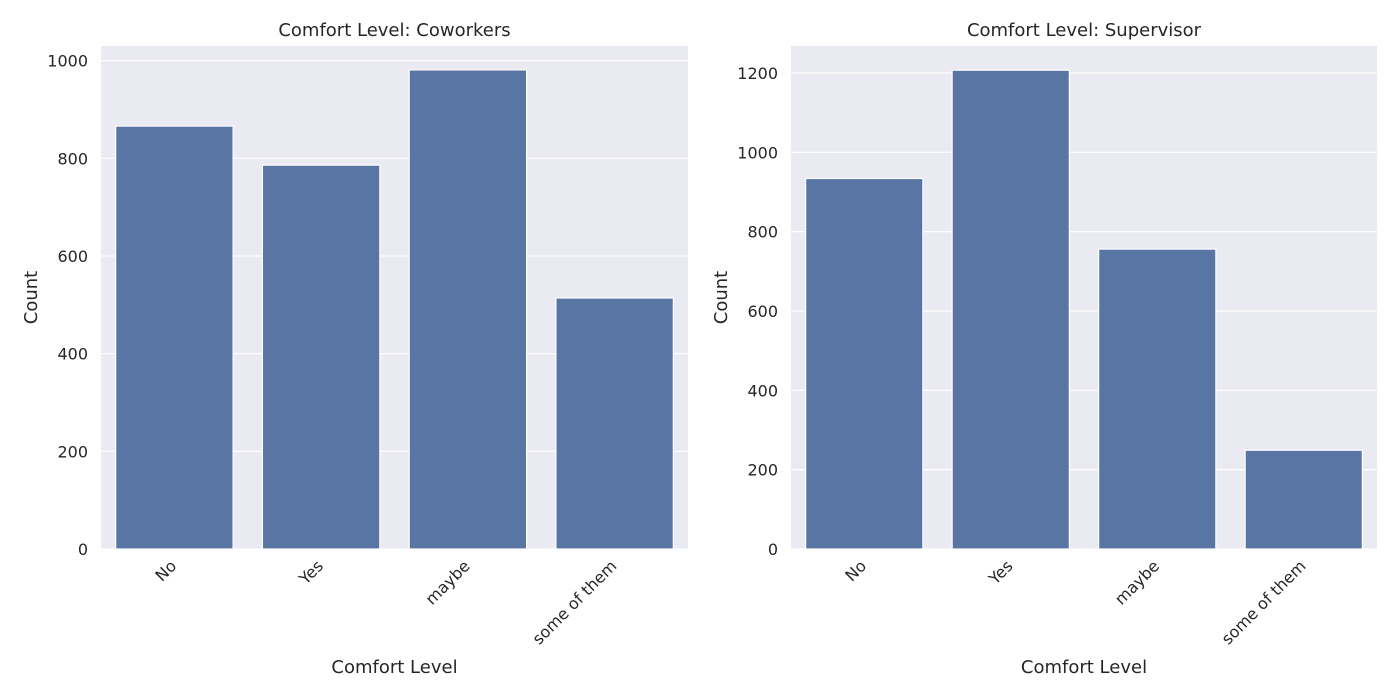 The width and height of the screenshot is (1400, 700). Describe the element at coordinates (1084, 30) in the screenshot. I see `chart-title: Comfort Level: Supervisor` at that location.